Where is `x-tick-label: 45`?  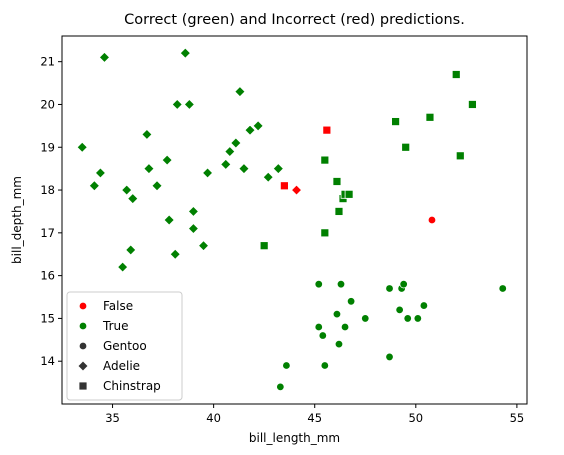 x-tick-label: 45 is located at coordinates (314, 418).